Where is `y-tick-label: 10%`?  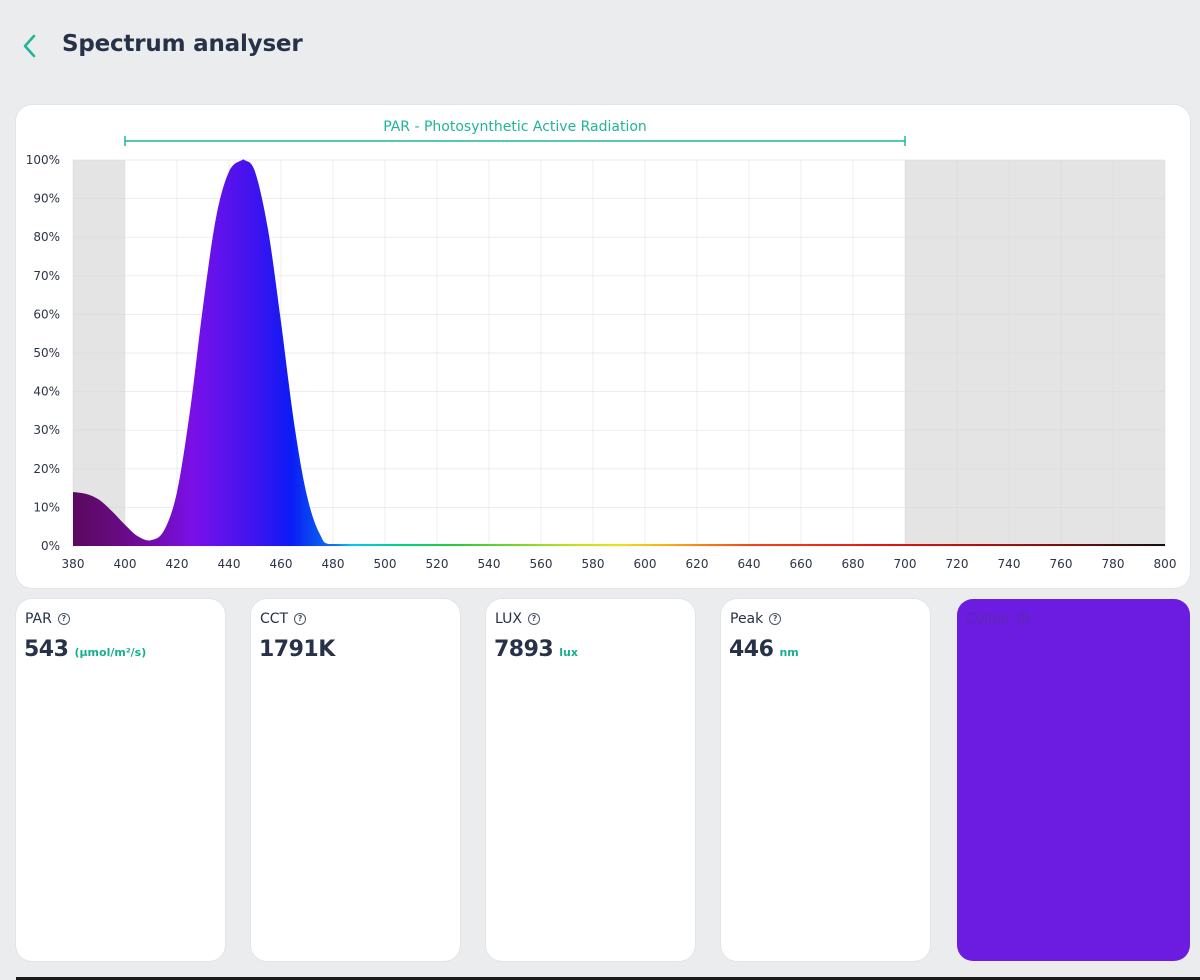 y-tick-label: 10% is located at coordinates (46, 507).